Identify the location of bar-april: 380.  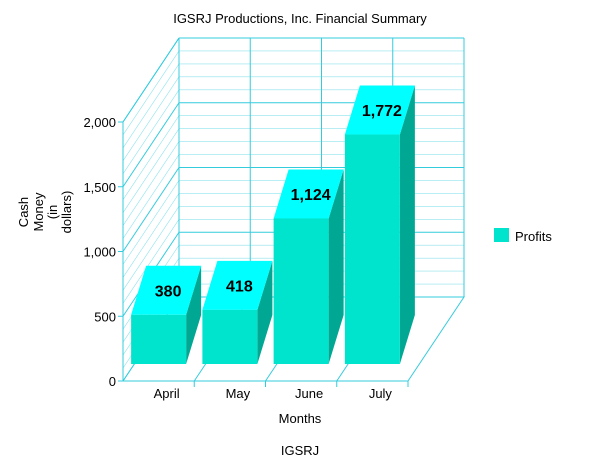
(166, 314).